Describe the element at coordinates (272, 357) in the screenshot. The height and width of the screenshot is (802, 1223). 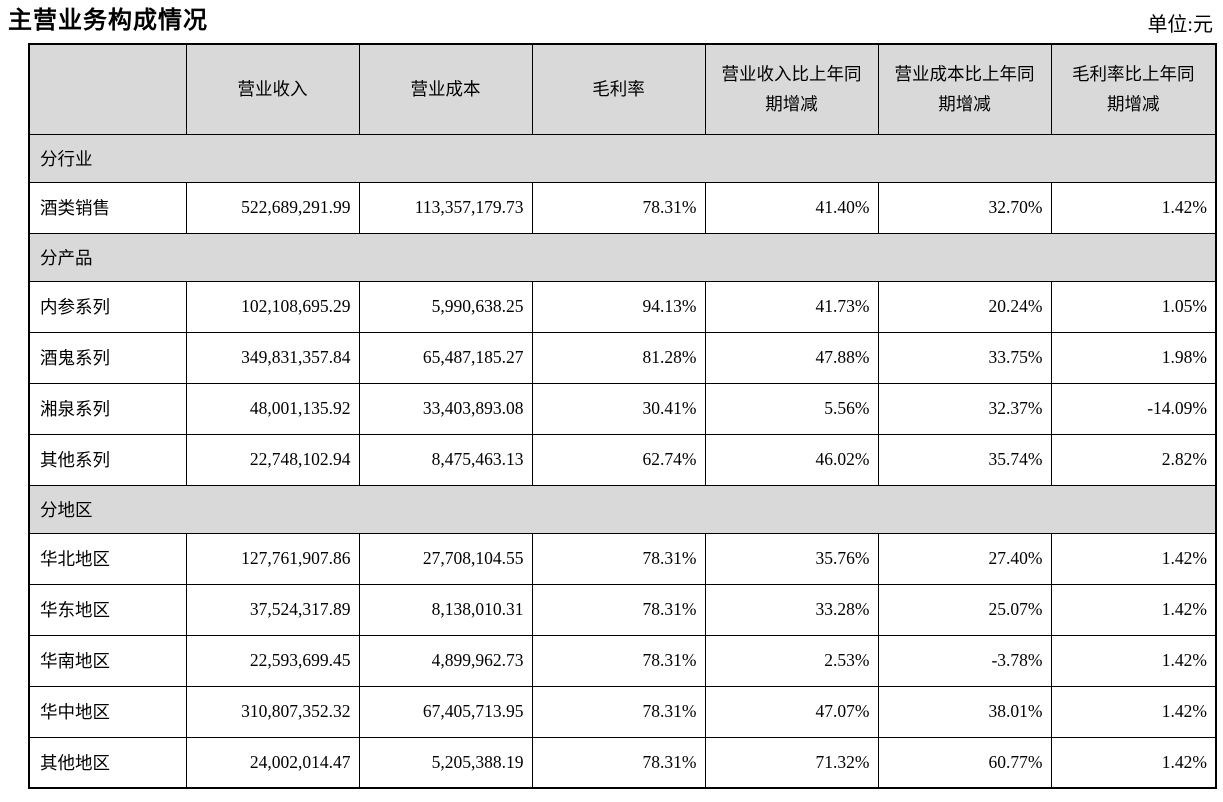
I see `revenue-cell: 349,831,357.84` at that location.